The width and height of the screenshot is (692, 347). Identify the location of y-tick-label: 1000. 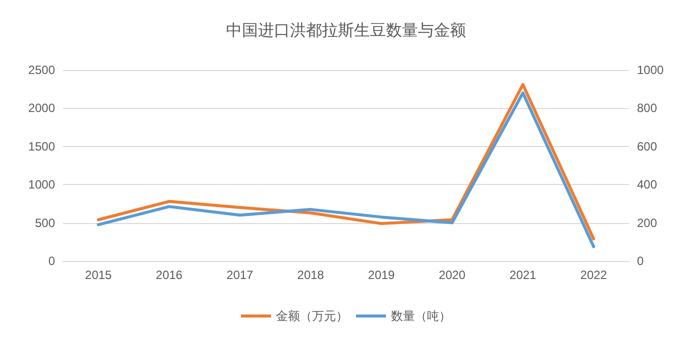
(42, 185).